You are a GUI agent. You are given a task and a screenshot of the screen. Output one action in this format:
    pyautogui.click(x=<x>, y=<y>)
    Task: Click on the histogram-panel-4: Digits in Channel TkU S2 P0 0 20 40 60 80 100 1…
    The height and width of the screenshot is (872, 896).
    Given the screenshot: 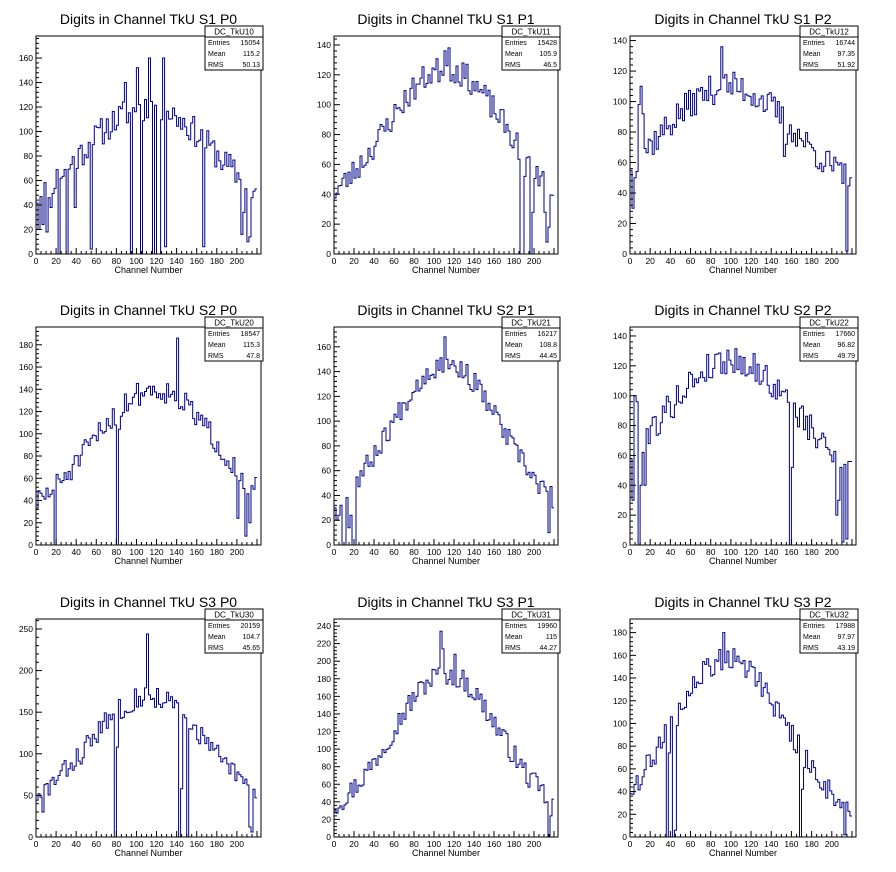 What is the action you would take?
    pyautogui.click(x=141, y=434)
    